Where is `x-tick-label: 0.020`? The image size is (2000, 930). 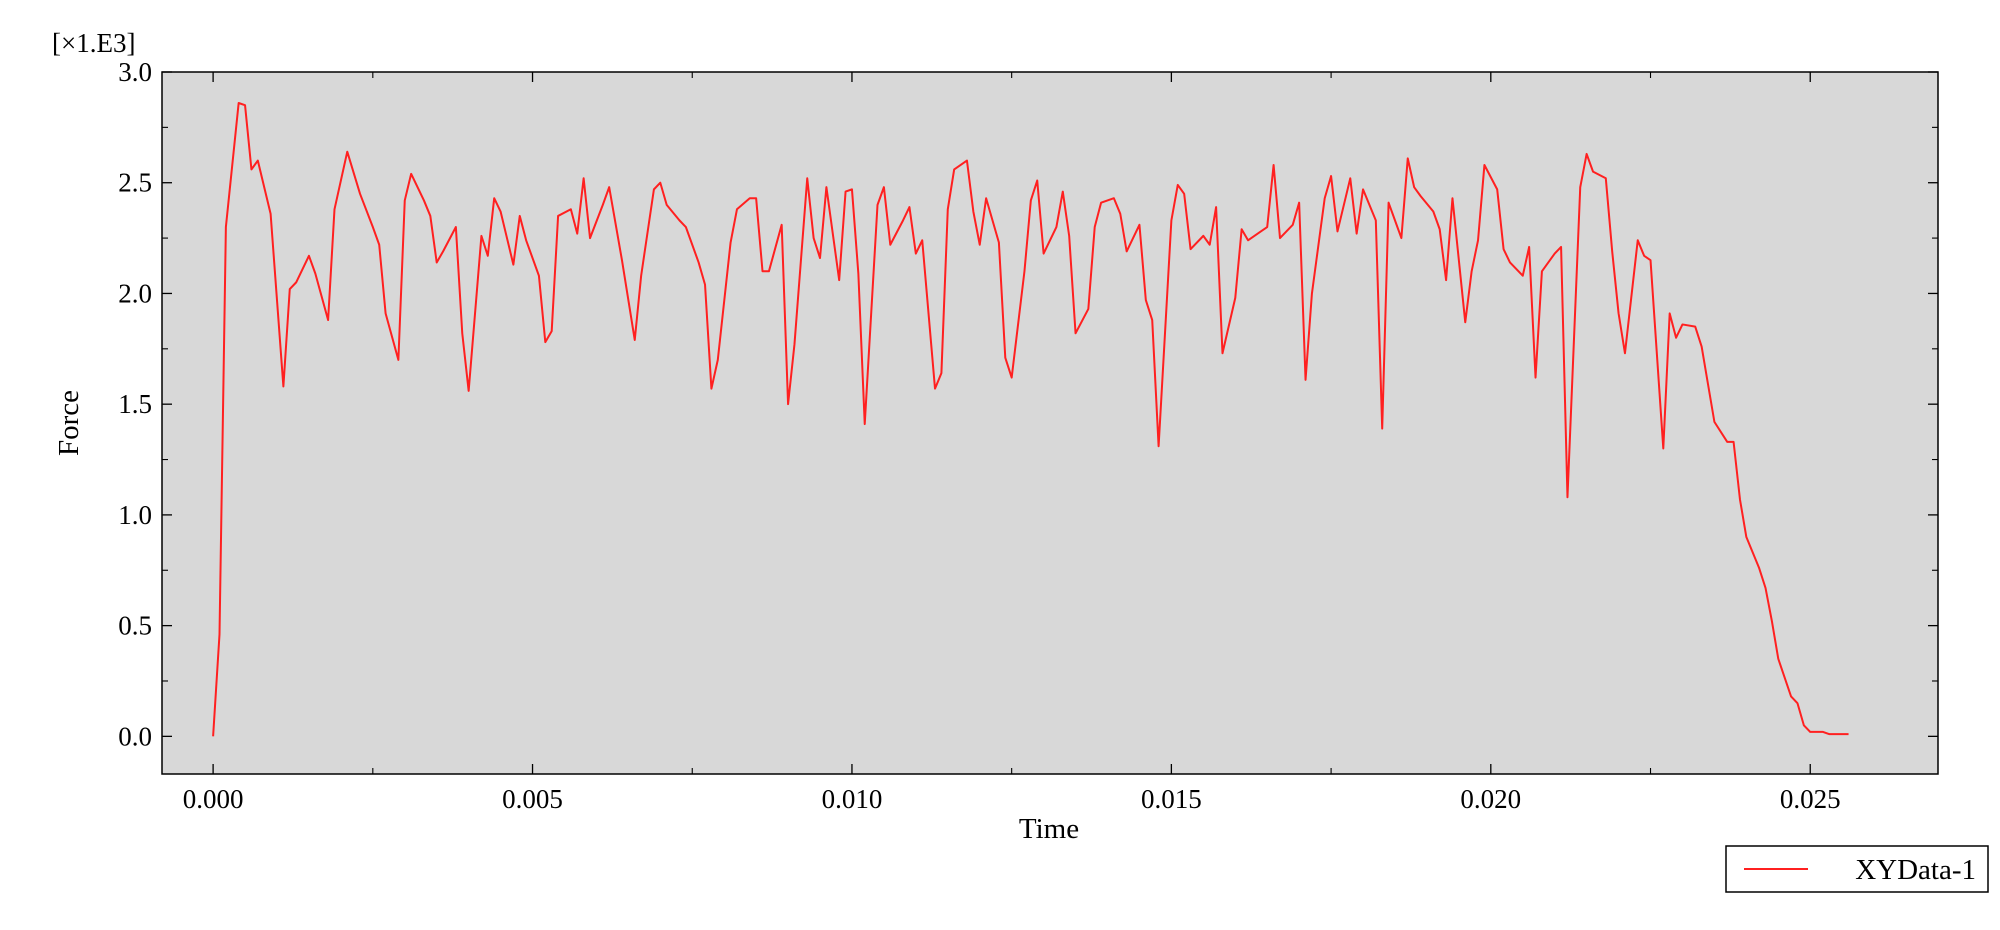 x-tick-label: 0.020 is located at coordinates (1490, 799).